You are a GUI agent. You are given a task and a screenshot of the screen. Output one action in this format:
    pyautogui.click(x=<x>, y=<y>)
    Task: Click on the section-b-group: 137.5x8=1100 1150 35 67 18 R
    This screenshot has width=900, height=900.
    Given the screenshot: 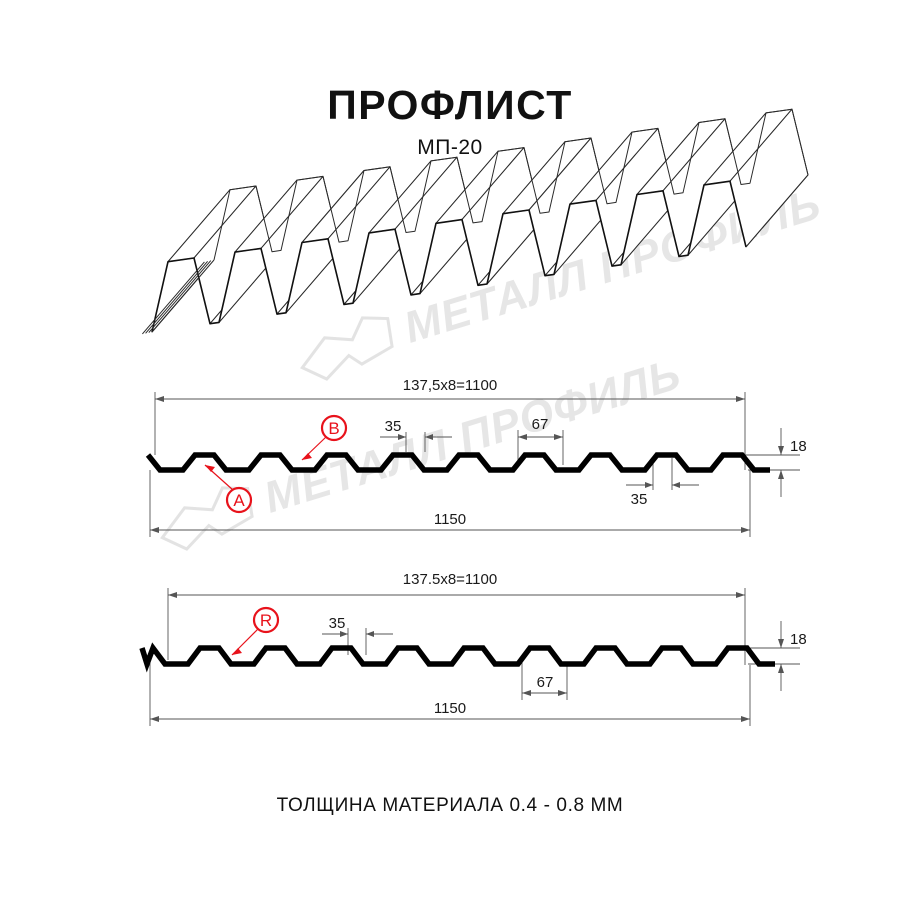 What is the action you would take?
    pyautogui.click(x=473, y=648)
    